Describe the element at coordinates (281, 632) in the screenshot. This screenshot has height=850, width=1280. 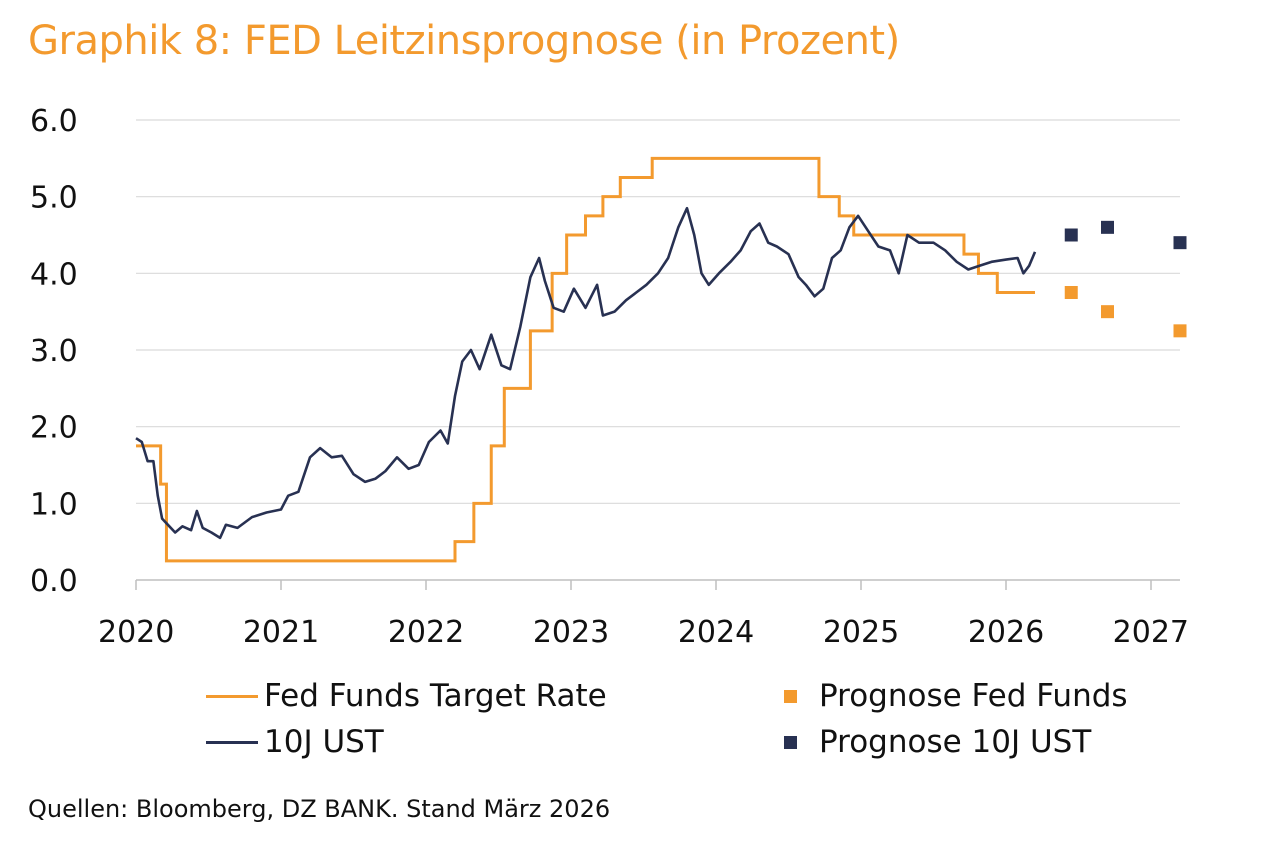
I see `x-tick-label-1: 2021` at that location.